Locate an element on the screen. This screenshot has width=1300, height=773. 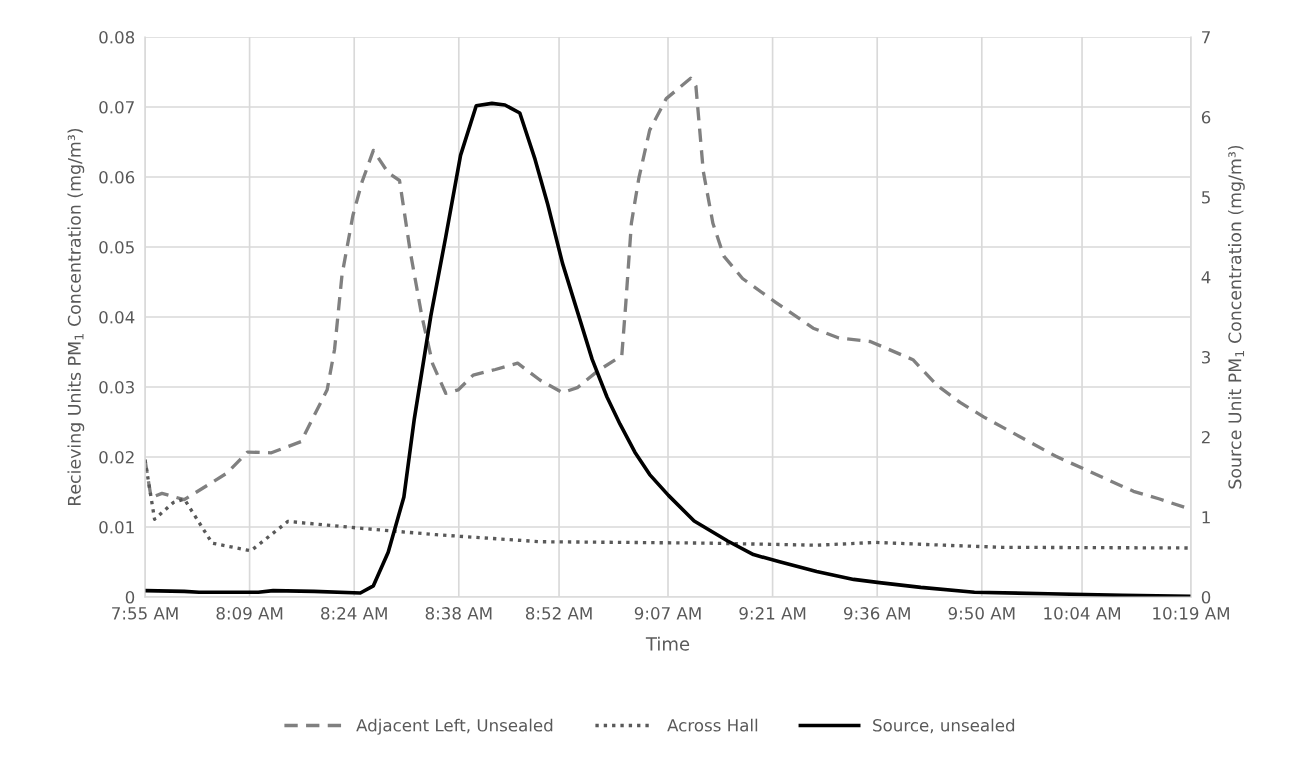
y-axis-title: Recieving Units PM$_{1}$ Concentration (mg/m³) is located at coordinates (76, 316).